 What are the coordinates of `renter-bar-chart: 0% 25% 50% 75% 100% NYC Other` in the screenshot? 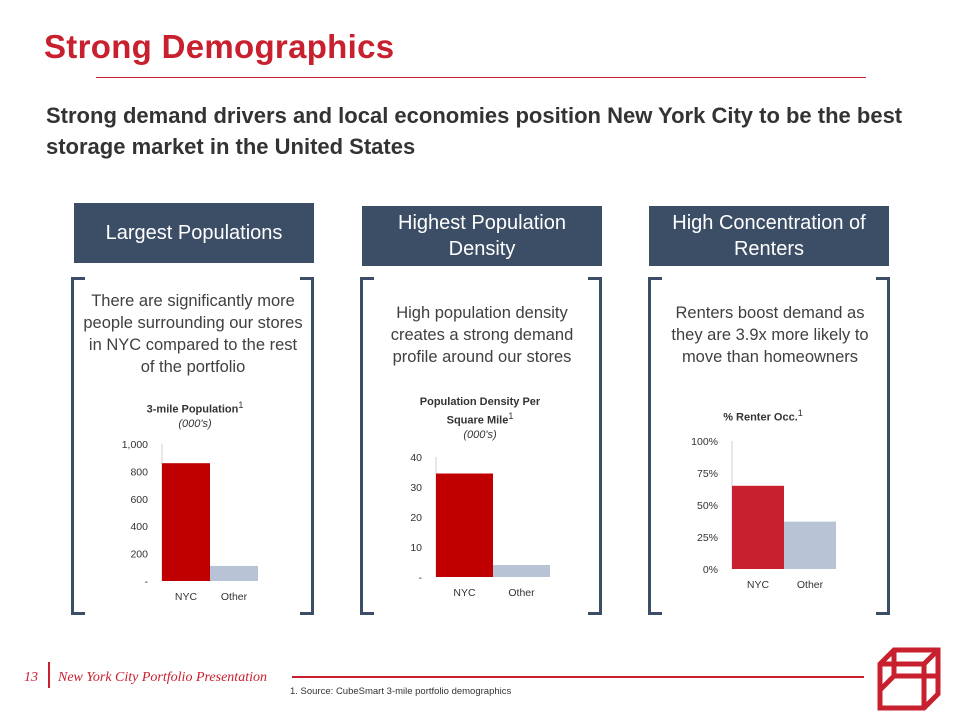 It's located at (763, 513).